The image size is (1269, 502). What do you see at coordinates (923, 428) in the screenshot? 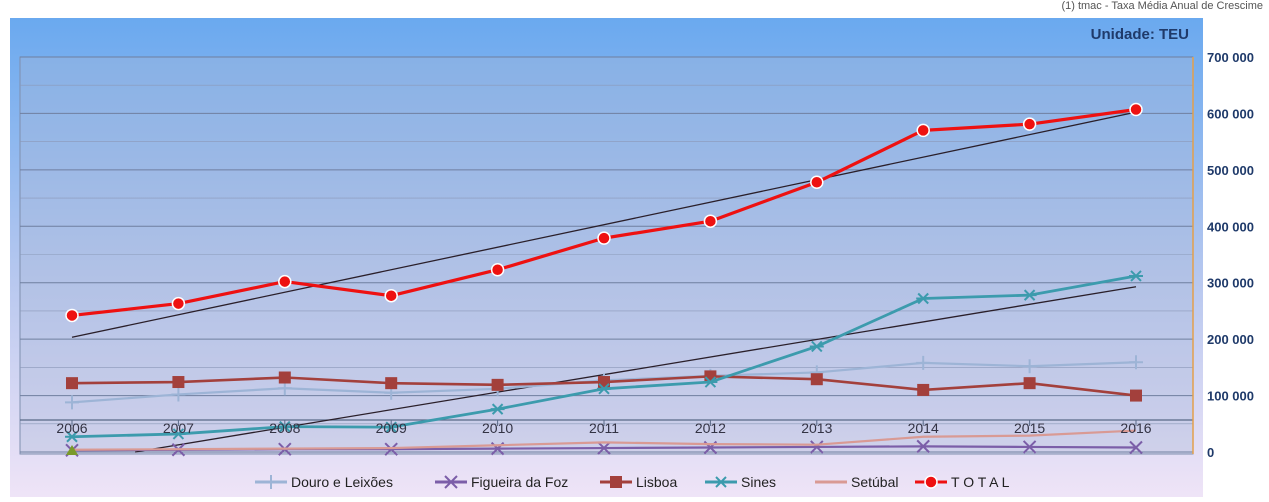
I see `x-tick-label: 2014` at bounding box center [923, 428].